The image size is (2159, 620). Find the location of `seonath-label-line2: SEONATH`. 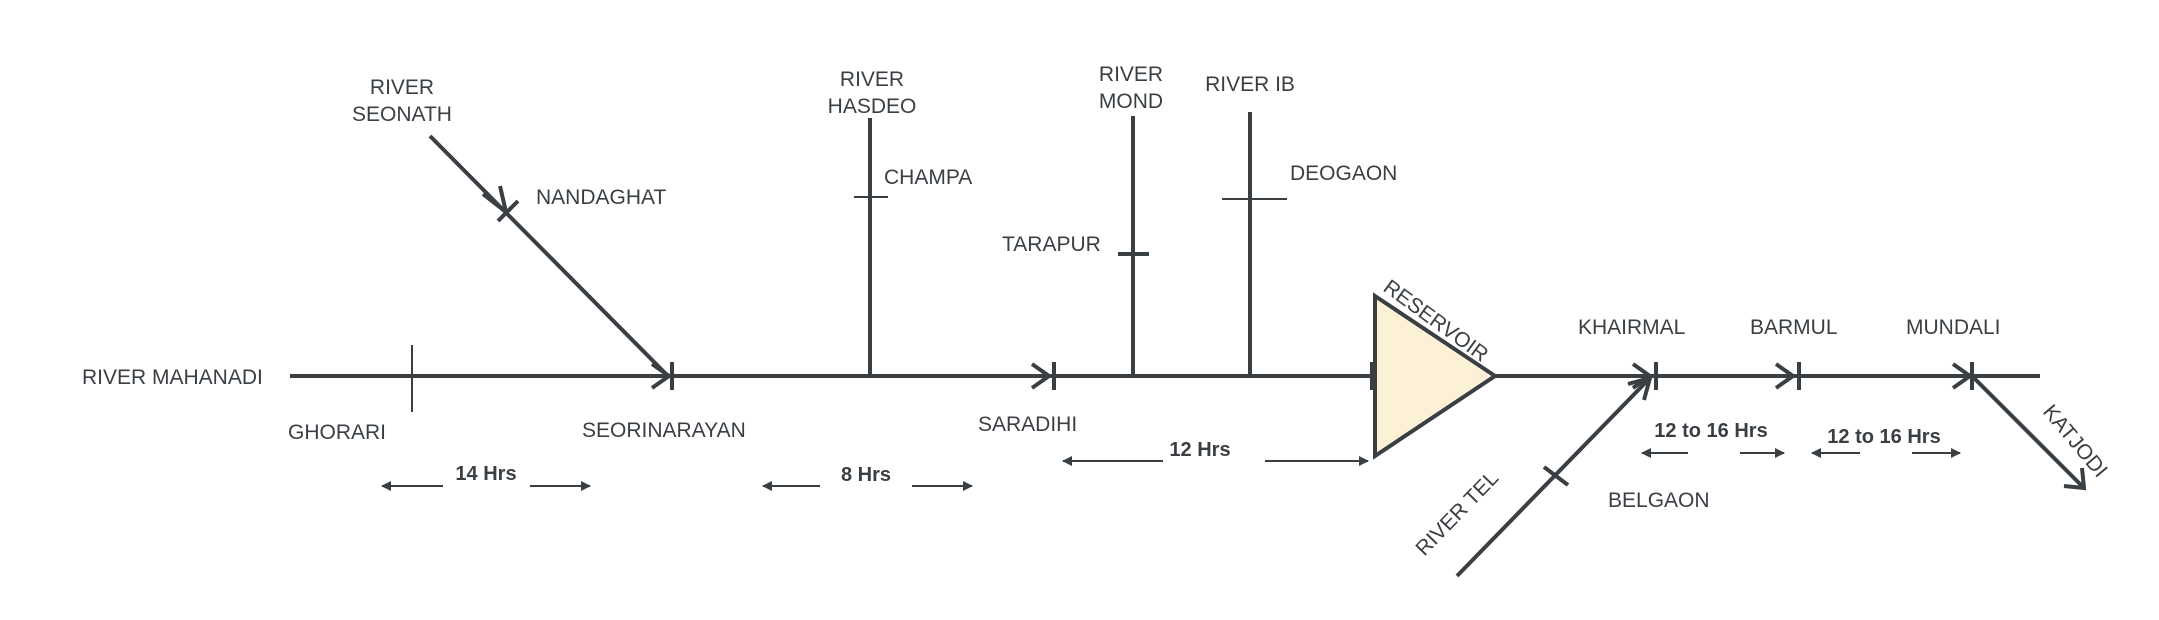

seonath-label-line2: SEONATH is located at coordinates (402, 114).